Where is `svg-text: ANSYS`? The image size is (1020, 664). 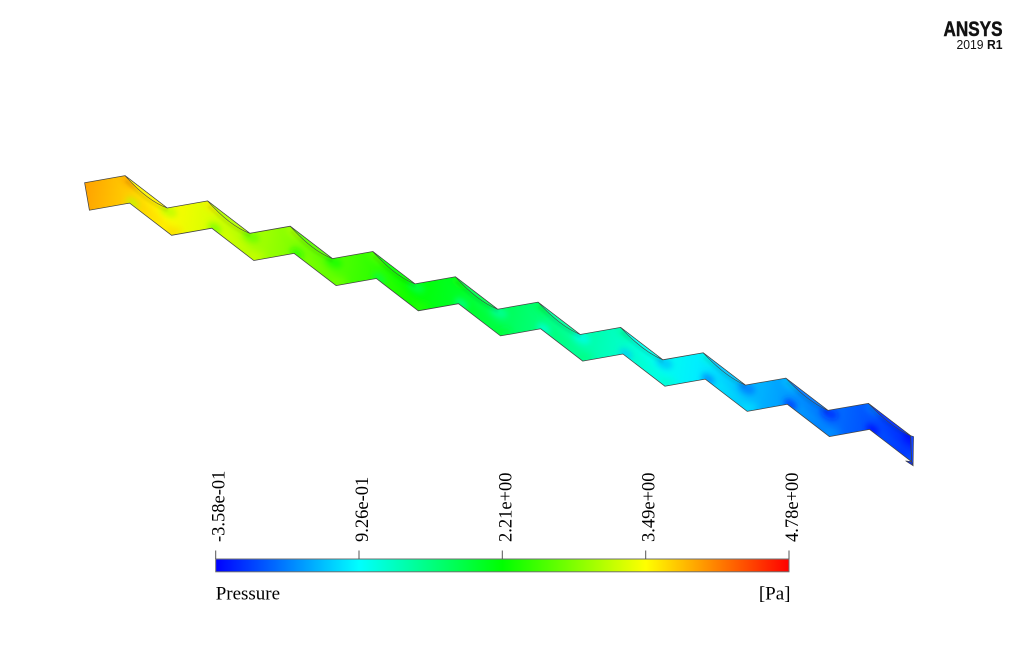
svg-text: ANSYS is located at coordinates (973, 29).